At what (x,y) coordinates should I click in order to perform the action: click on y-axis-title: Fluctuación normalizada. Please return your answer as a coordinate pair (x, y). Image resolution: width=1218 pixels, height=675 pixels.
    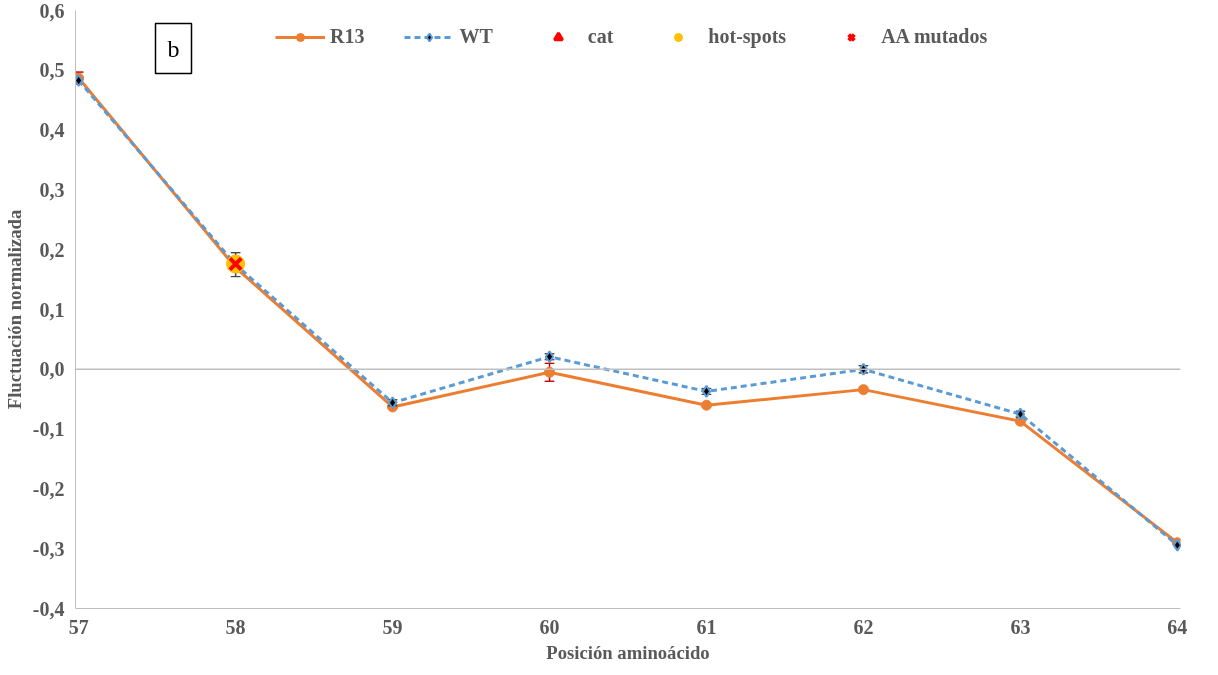
    Looking at the image, I should click on (14, 309).